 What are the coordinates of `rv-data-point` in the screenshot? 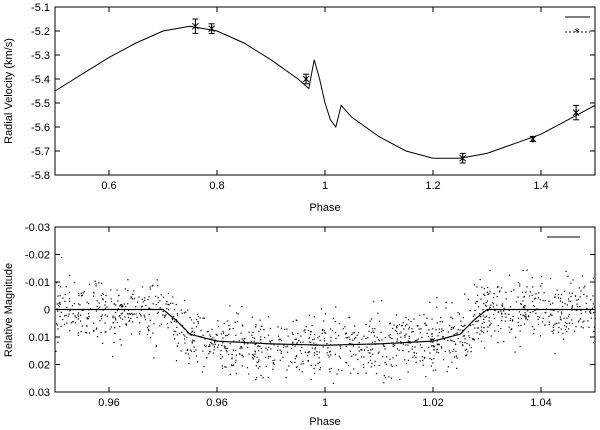 It's located at (533, 139).